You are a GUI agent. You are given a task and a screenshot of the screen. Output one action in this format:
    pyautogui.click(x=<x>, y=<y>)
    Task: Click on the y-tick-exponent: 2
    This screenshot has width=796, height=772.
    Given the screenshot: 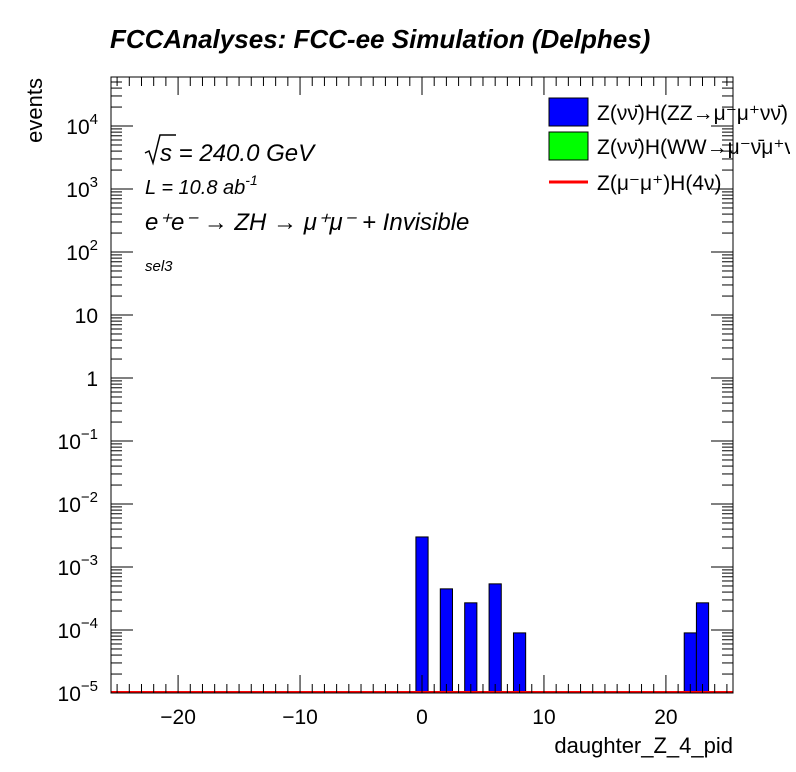 What is the action you would take?
    pyautogui.click(x=94, y=245)
    